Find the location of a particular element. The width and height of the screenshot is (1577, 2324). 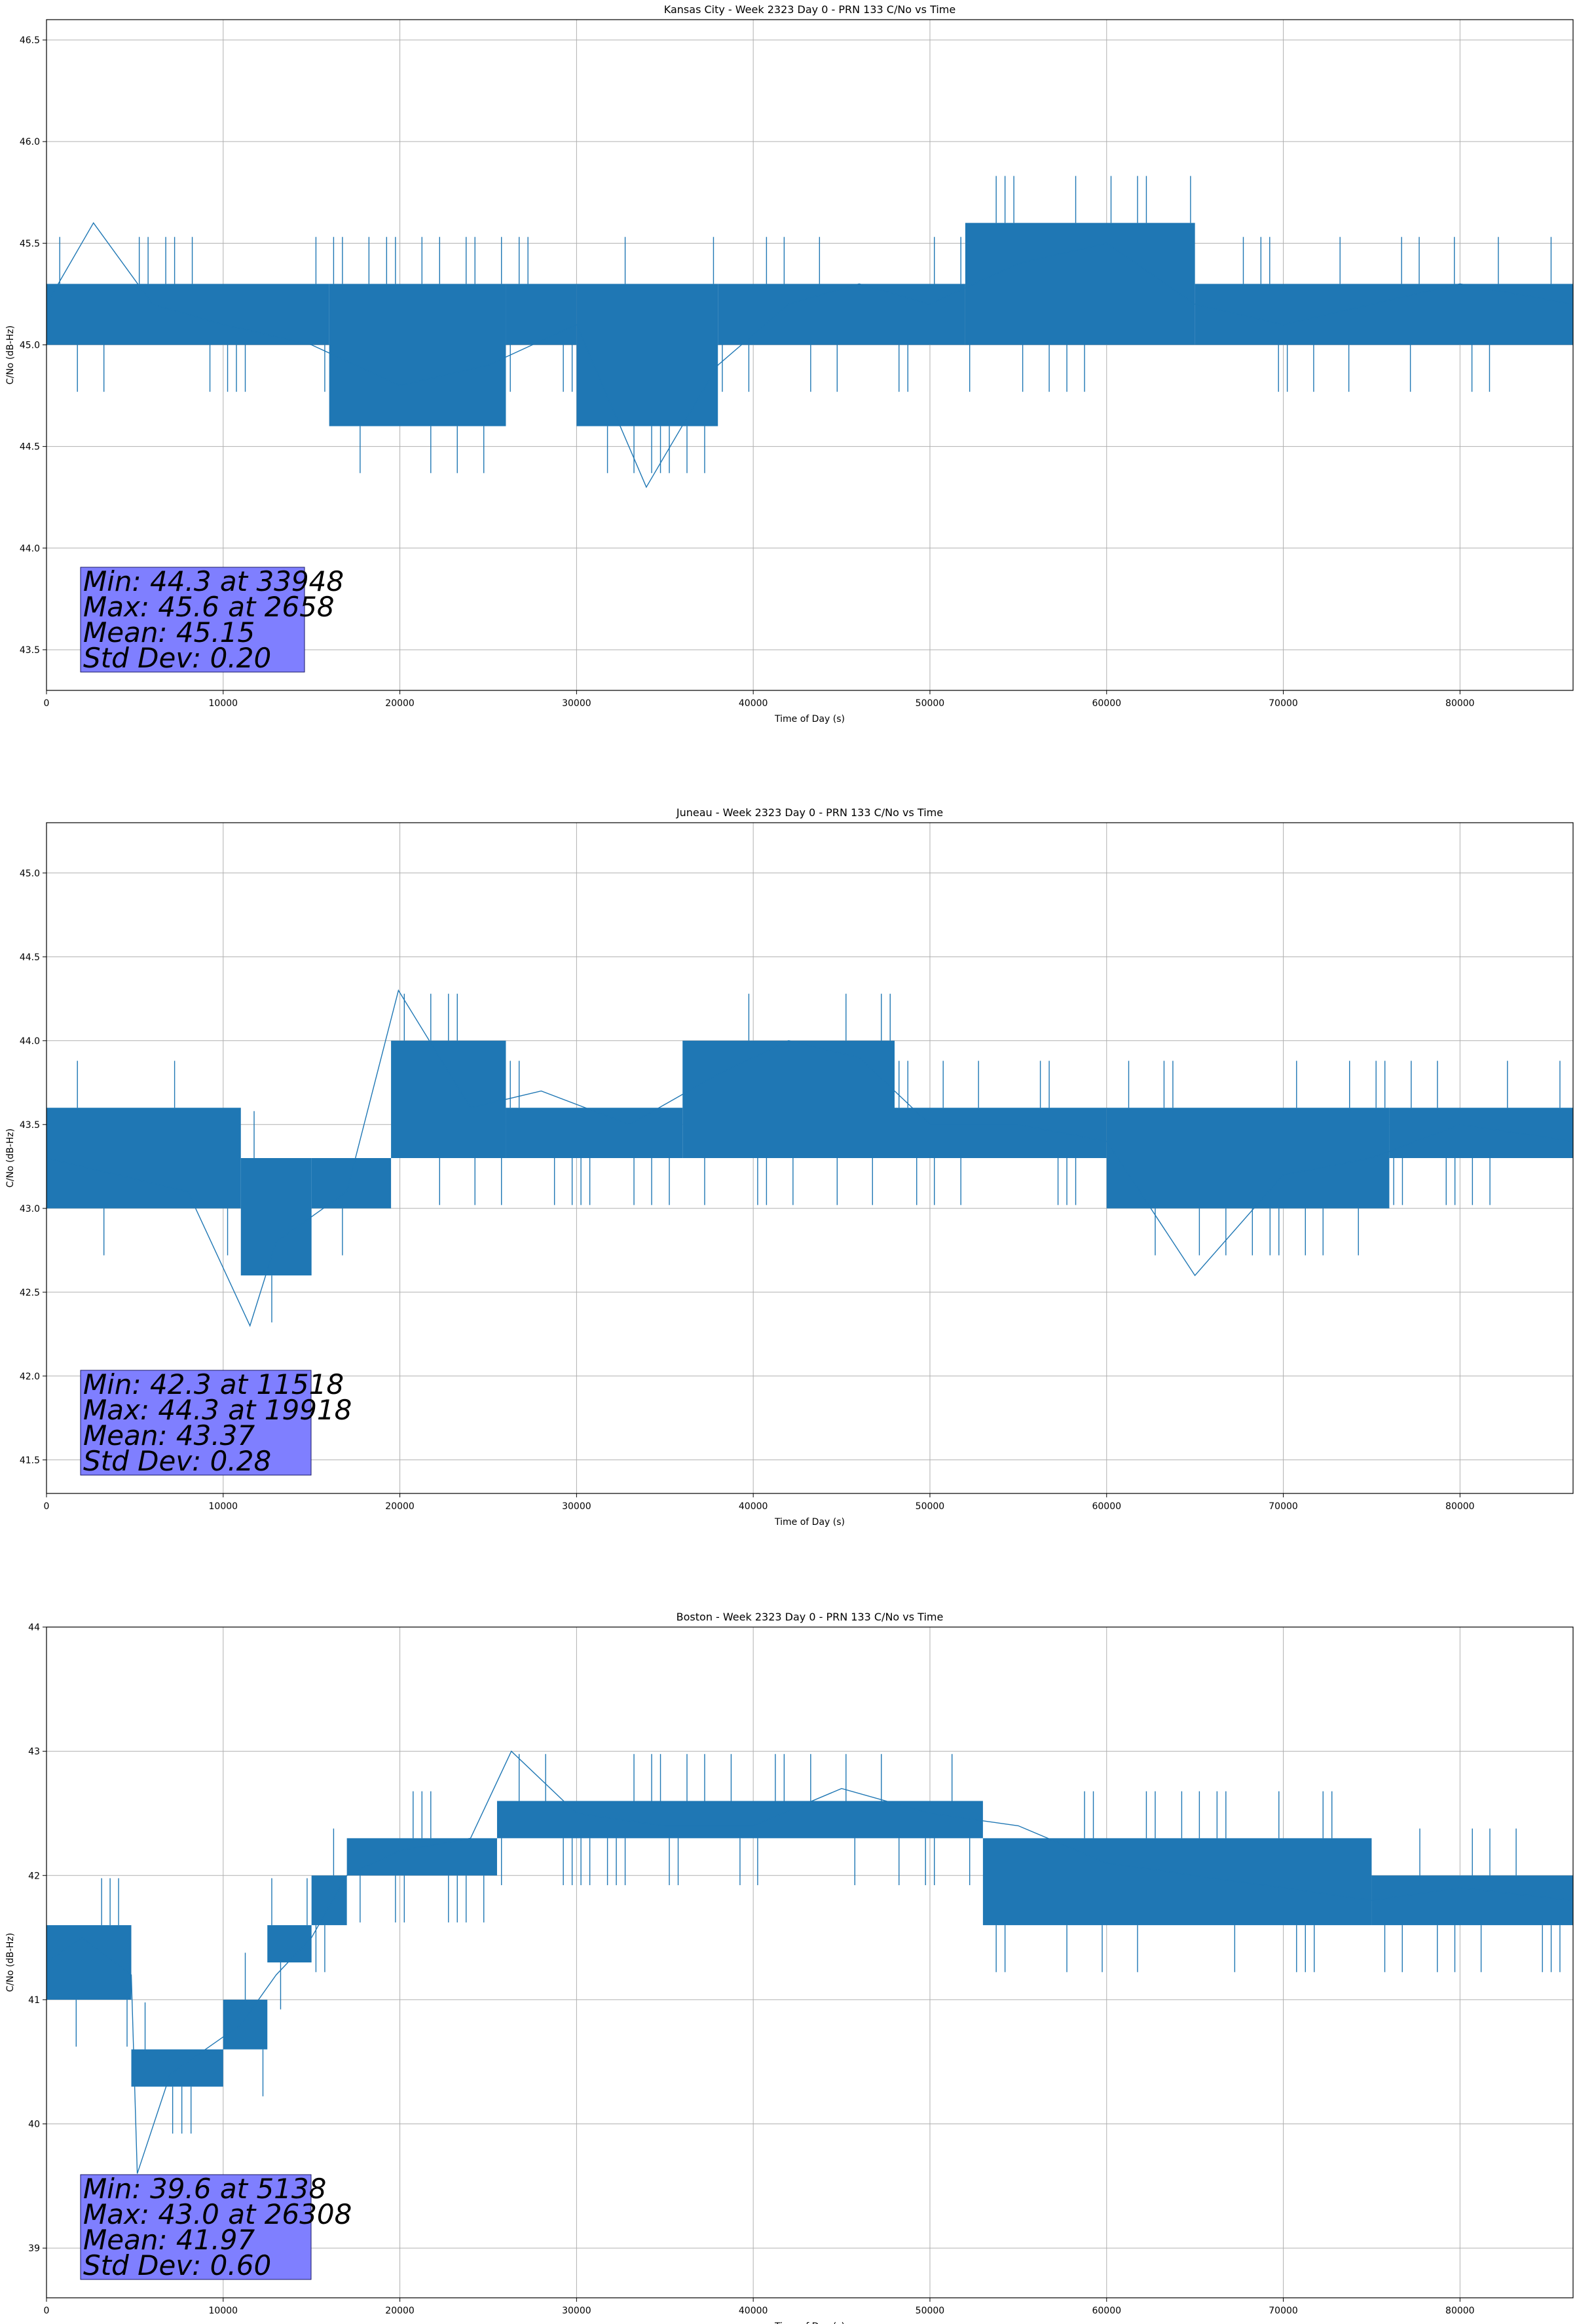

y-tick-label: 43 is located at coordinates (34, 1752).